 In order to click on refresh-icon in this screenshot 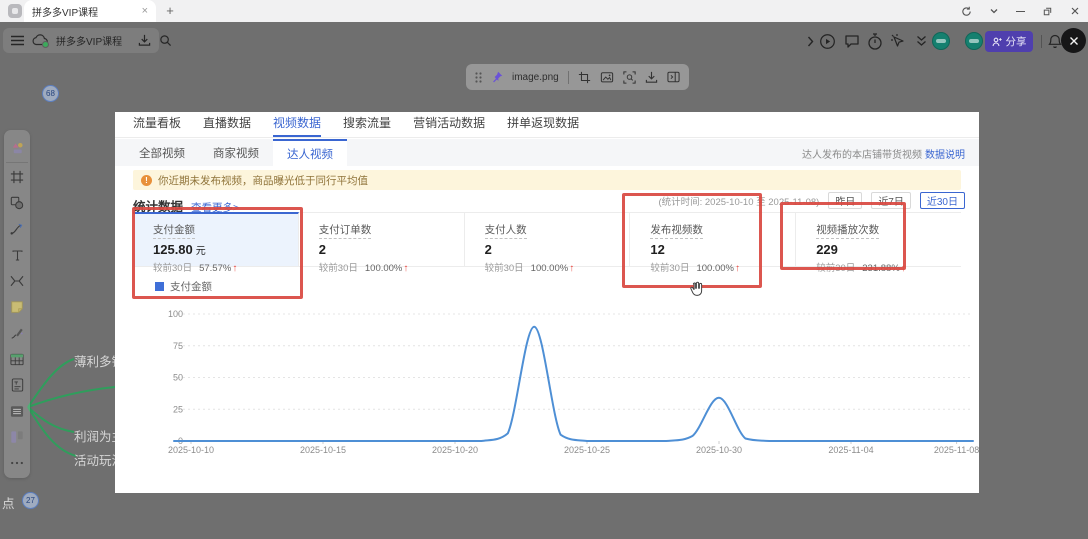, I will do `click(966, 11)`.